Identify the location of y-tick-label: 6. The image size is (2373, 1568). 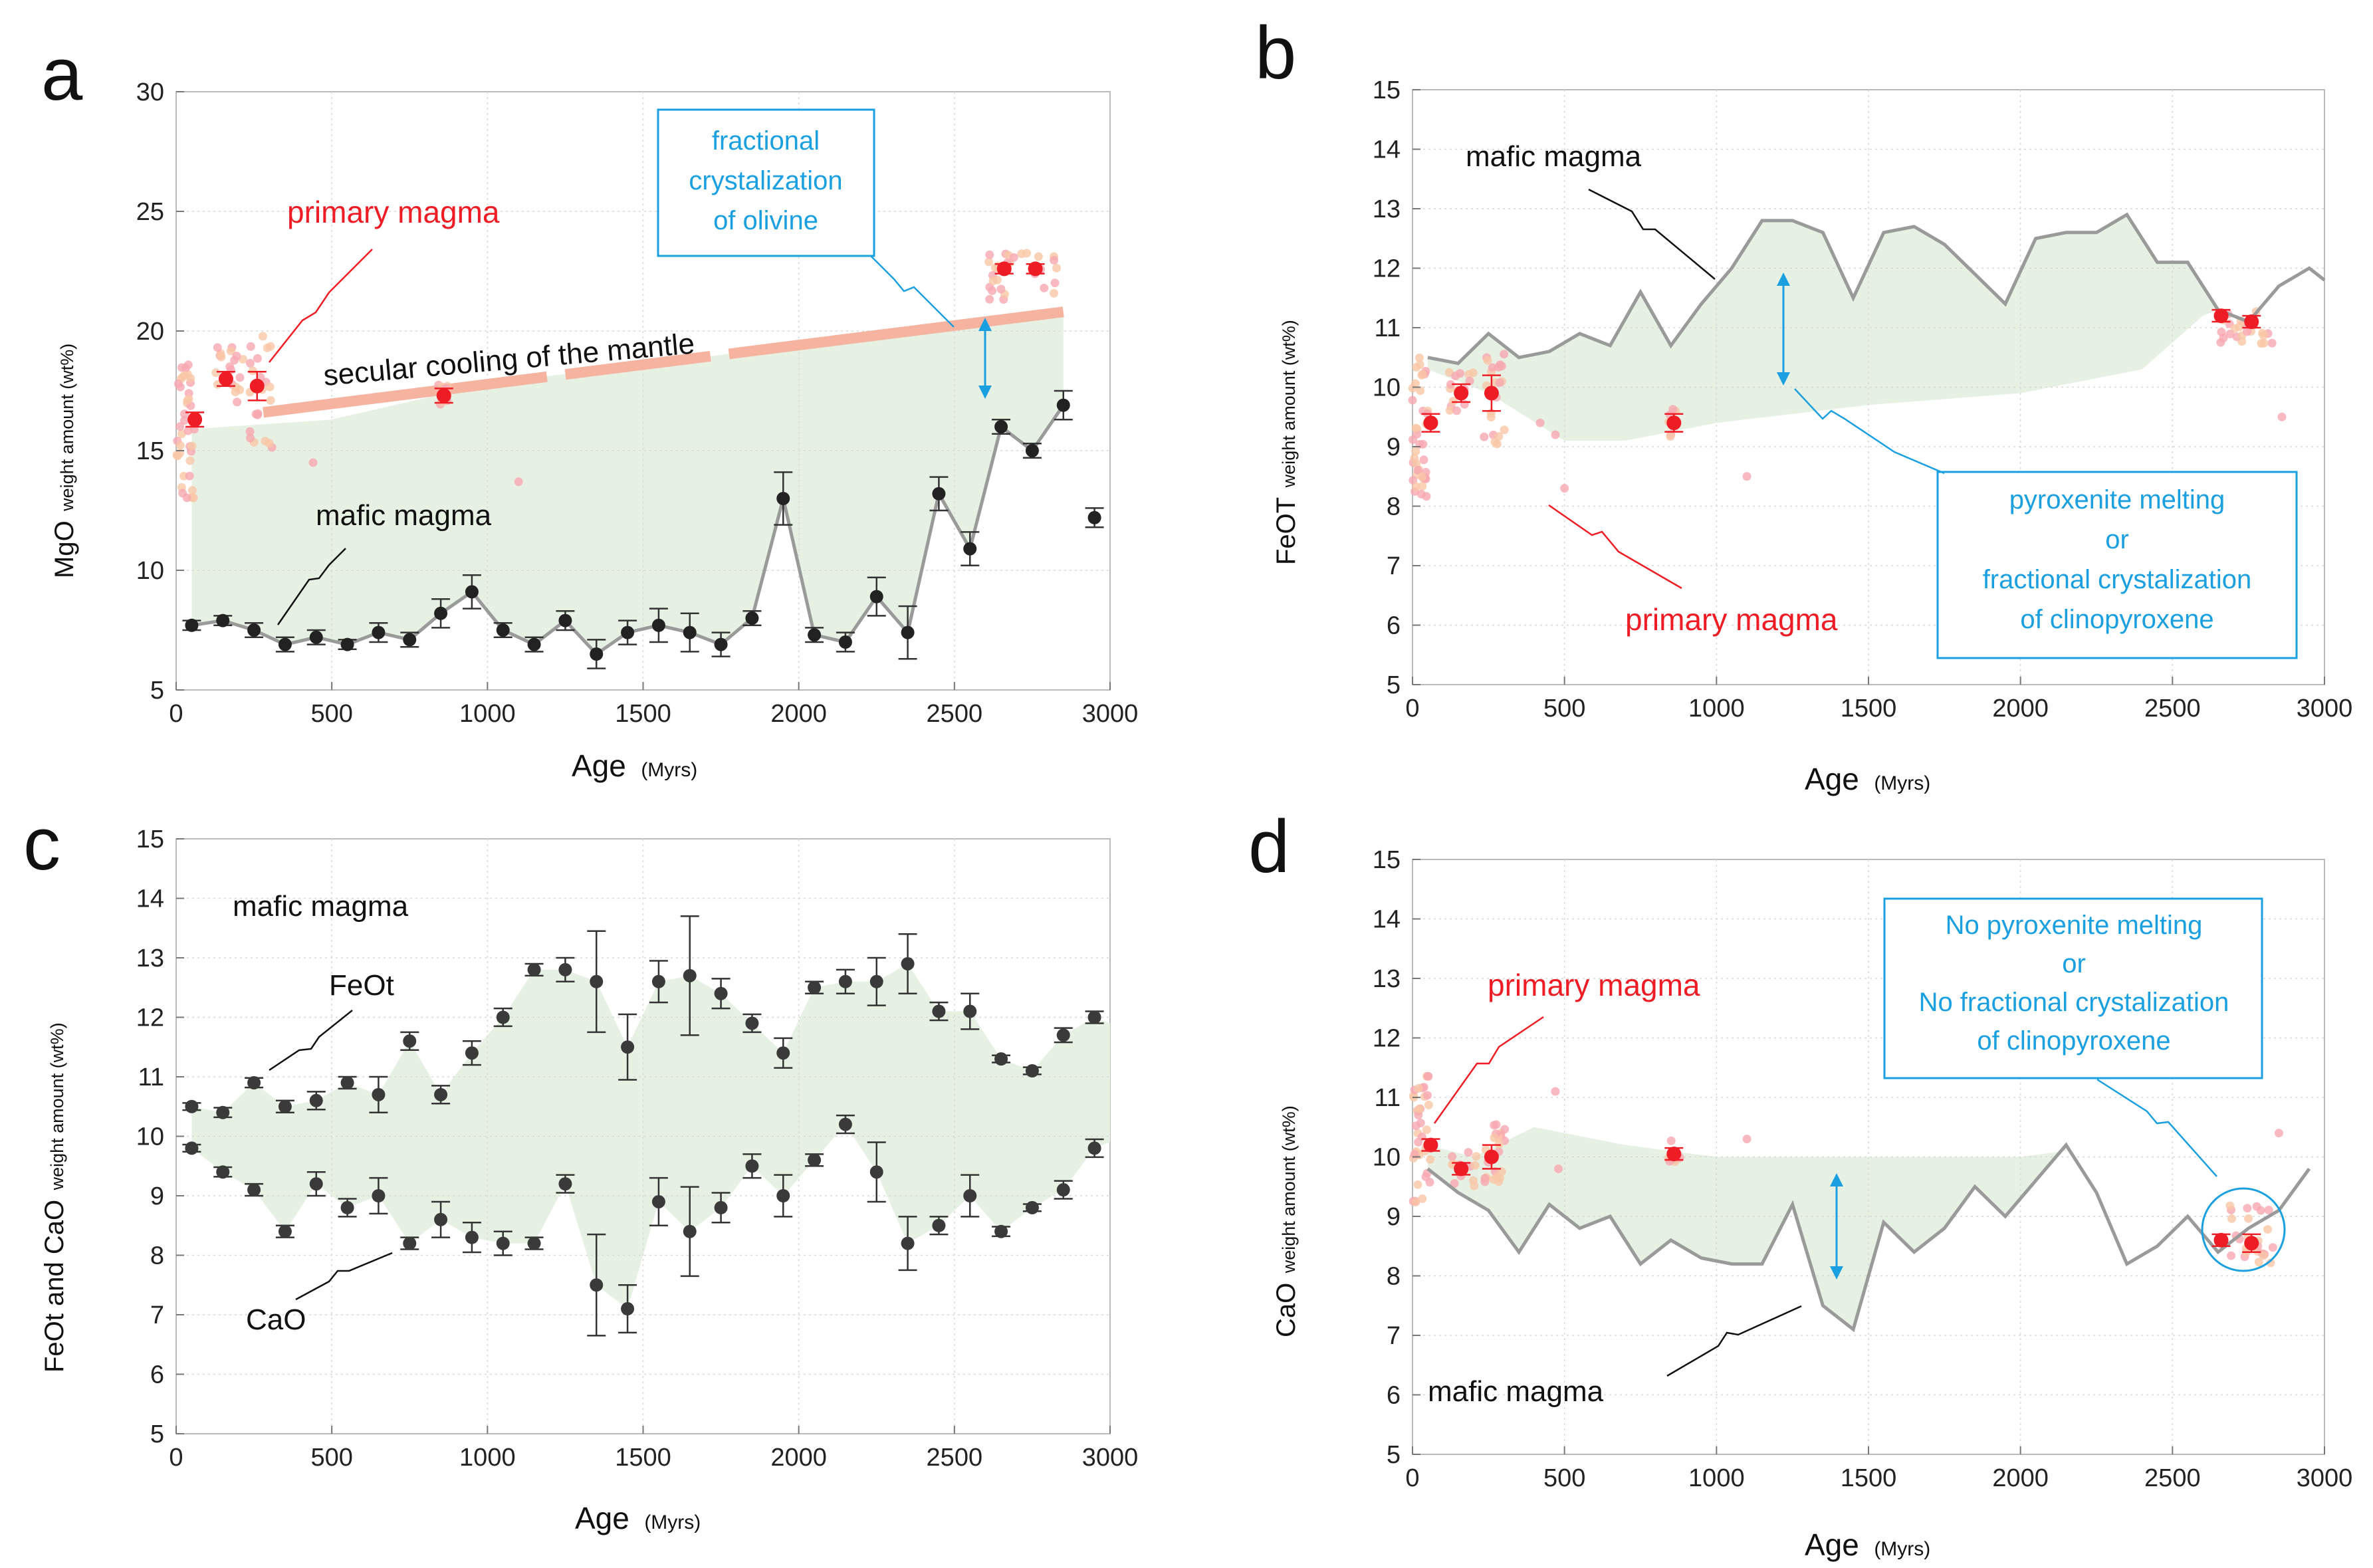
(1394, 626).